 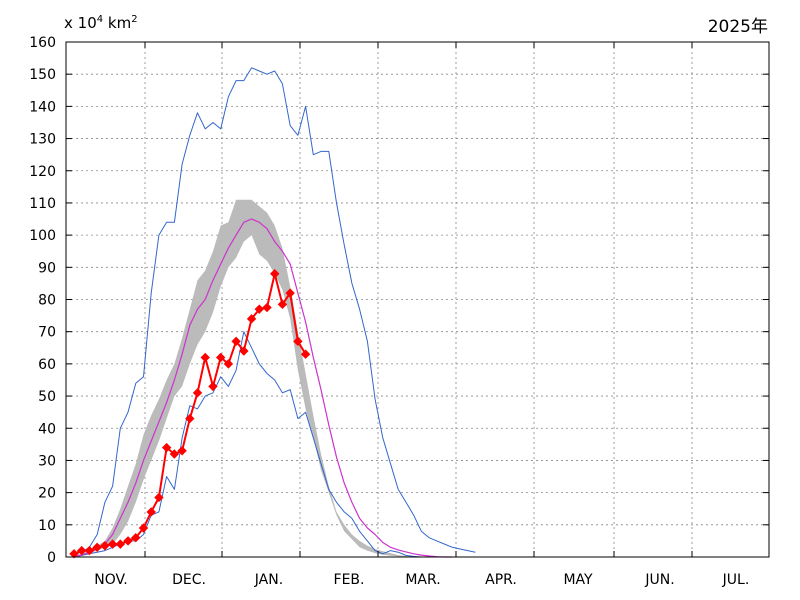 I want to click on y-axis-unit-label: x 104 km2, so click(x=101, y=23).